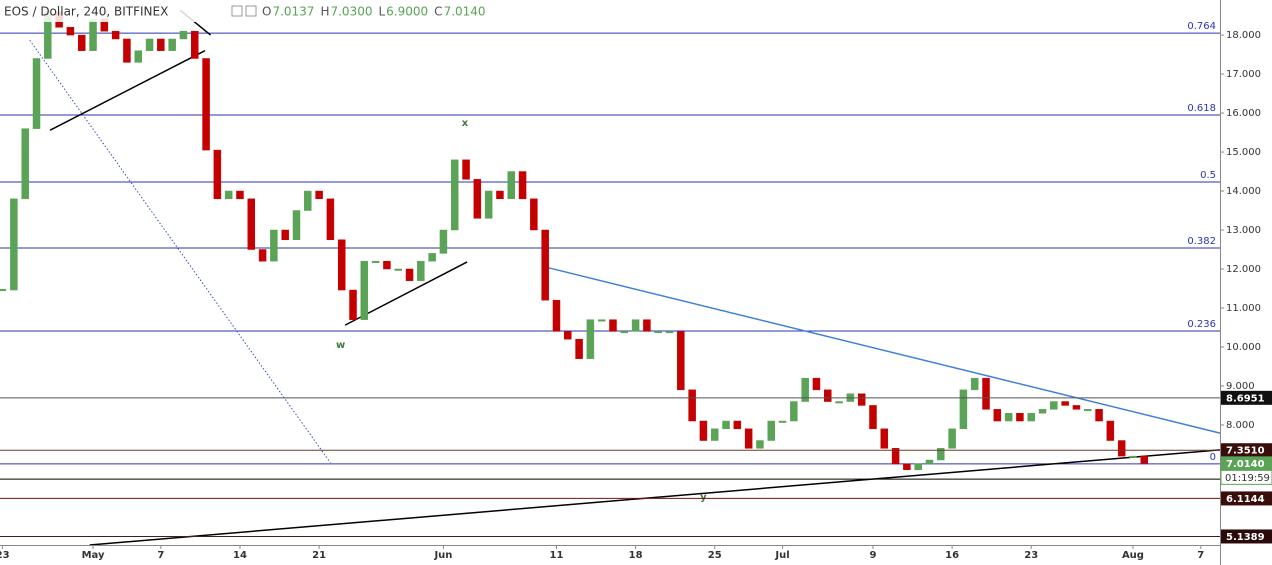 The width and height of the screenshot is (1272, 565). I want to click on ohlc-value: 6.9000, so click(407, 12).